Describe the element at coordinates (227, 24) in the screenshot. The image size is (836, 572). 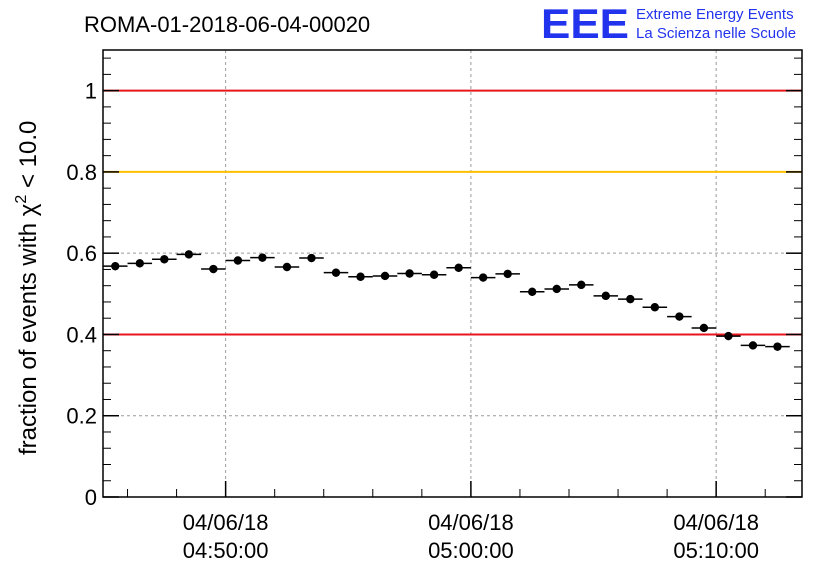
I see `run-title: ROMA-01-2018-06-04-00020` at that location.